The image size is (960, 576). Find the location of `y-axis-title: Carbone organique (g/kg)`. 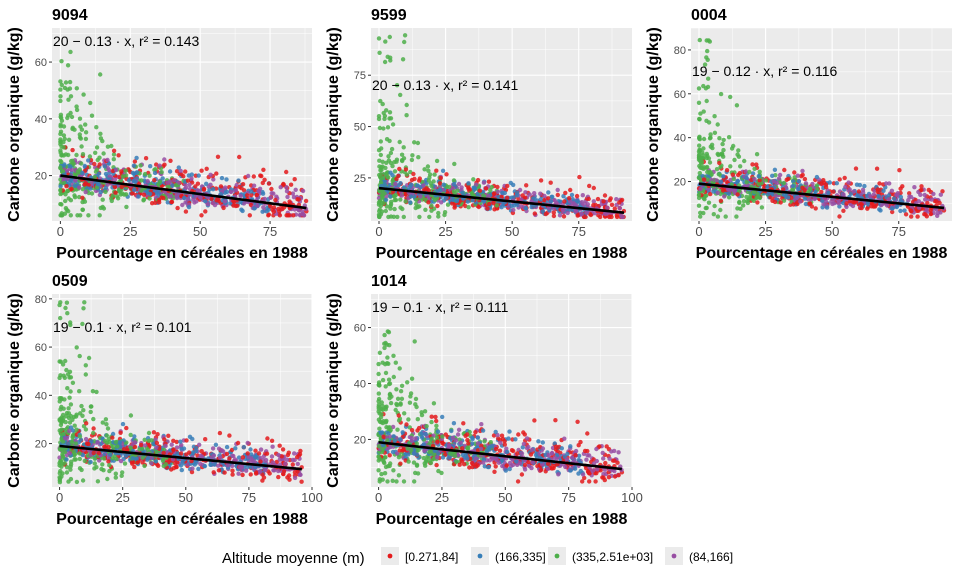

y-axis-title: Carbone organique (g/kg) is located at coordinates (653, 124).